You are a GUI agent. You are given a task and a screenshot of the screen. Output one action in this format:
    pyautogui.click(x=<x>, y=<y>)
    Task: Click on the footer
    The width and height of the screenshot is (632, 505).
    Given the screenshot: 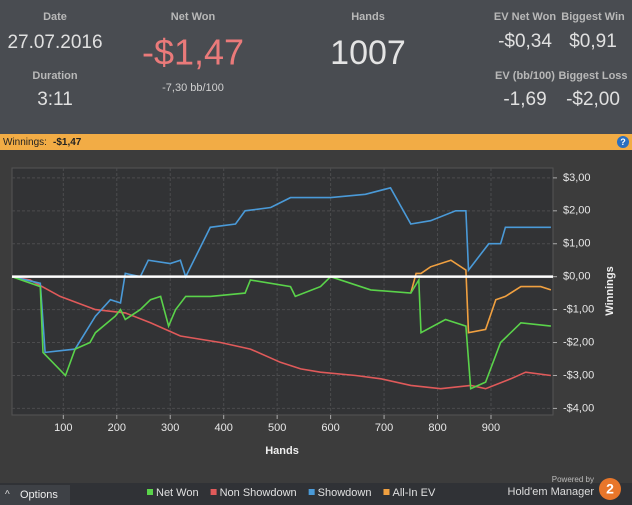 What is the action you would take?
    pyautogui.click(x=316, y=494)
    